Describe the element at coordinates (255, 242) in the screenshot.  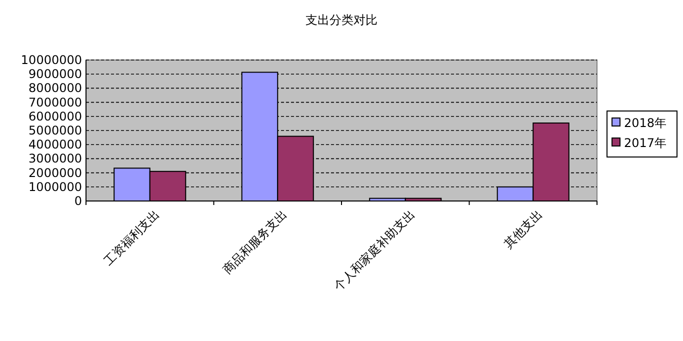
I see `x-tick-label: 商品和服务支出` at that location.